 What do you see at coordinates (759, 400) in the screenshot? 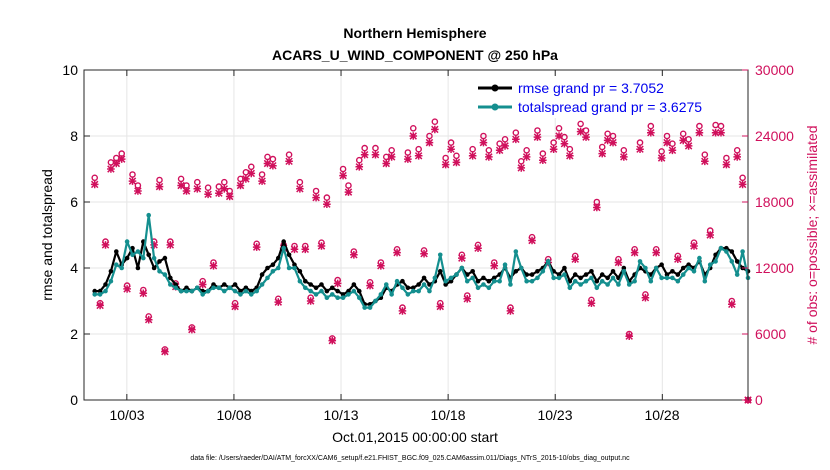
I see `y-right-tick-0: 0` at bounding box center [759, 400].